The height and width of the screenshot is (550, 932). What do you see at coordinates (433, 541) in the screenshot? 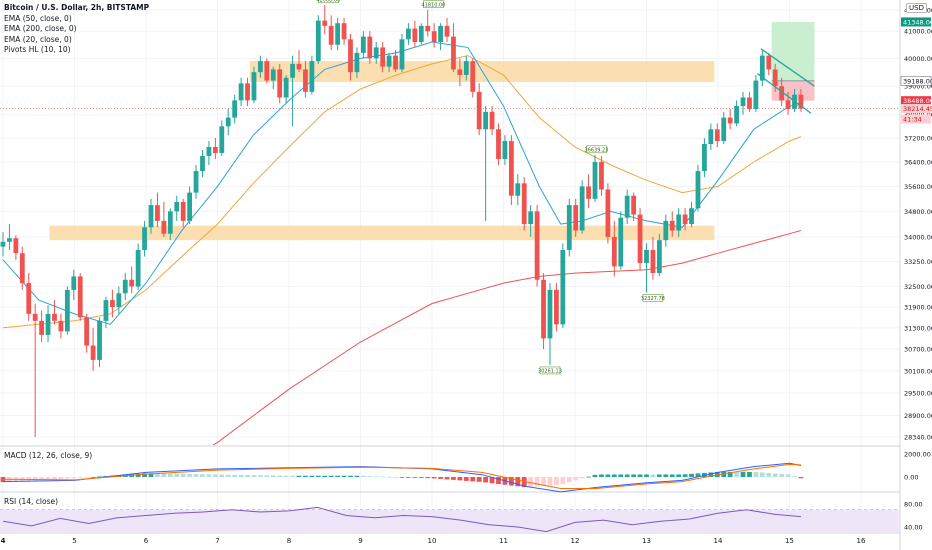
I see `time-axis: 4 5 6 7 8 9 10 11 12 13 14 15 16` at bounding box center [433, 541].